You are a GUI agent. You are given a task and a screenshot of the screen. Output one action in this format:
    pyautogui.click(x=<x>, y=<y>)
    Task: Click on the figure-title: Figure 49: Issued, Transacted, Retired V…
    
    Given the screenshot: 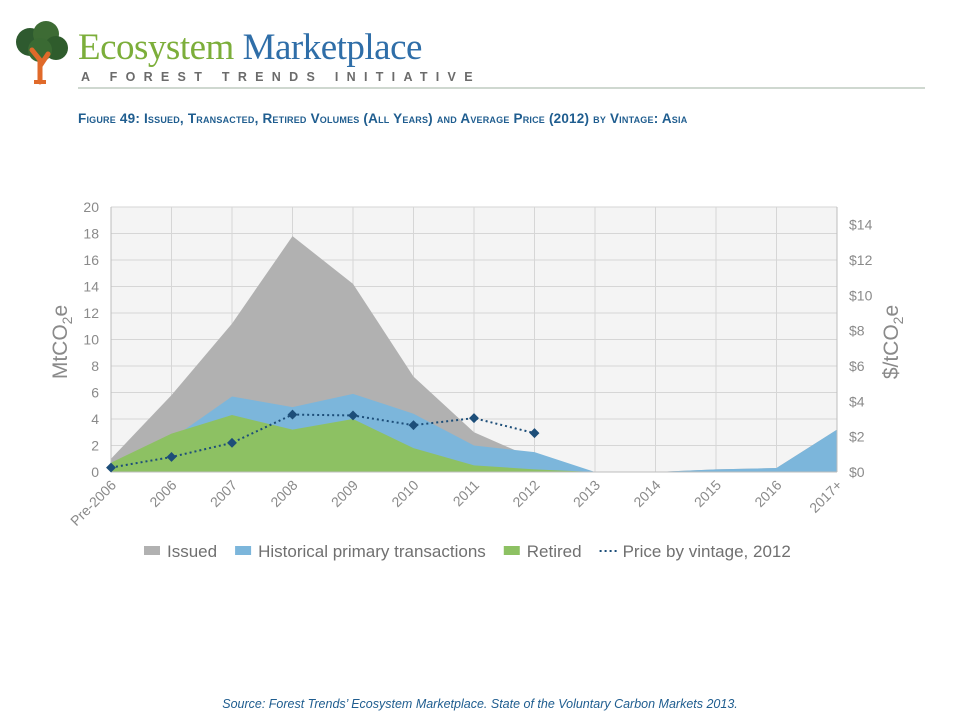 What is the action you would take?
    pyautogui.click(x=383, y=118)
    